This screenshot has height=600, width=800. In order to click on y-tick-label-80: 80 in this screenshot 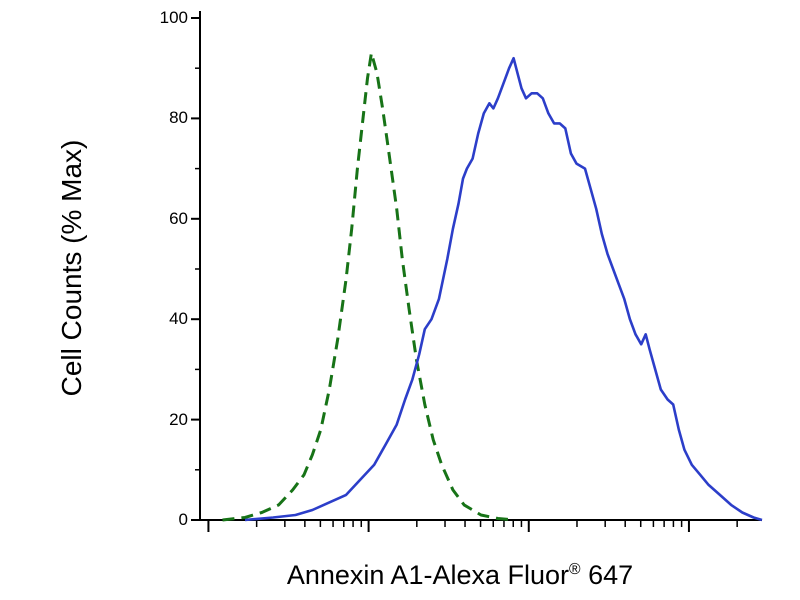, I will do `click(178, 117)`.